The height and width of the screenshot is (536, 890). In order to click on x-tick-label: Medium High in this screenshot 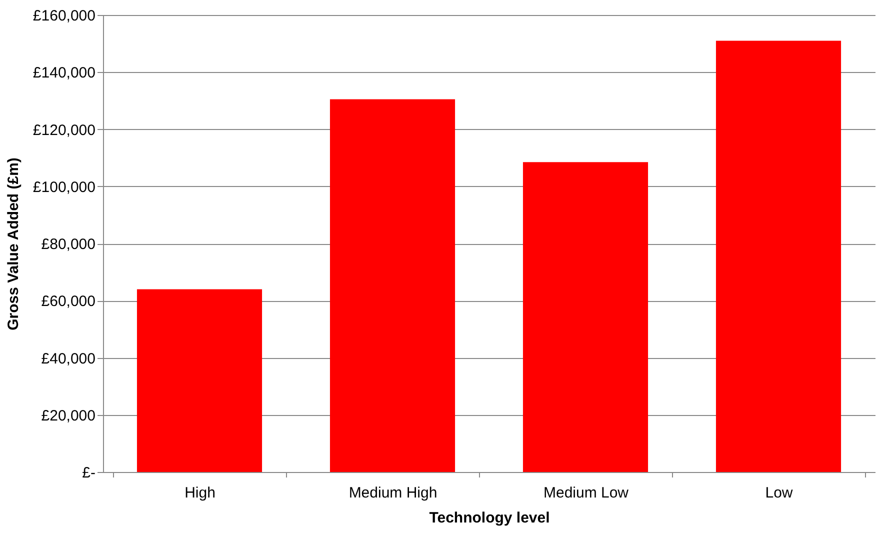, I will do `click(393, 493)`.